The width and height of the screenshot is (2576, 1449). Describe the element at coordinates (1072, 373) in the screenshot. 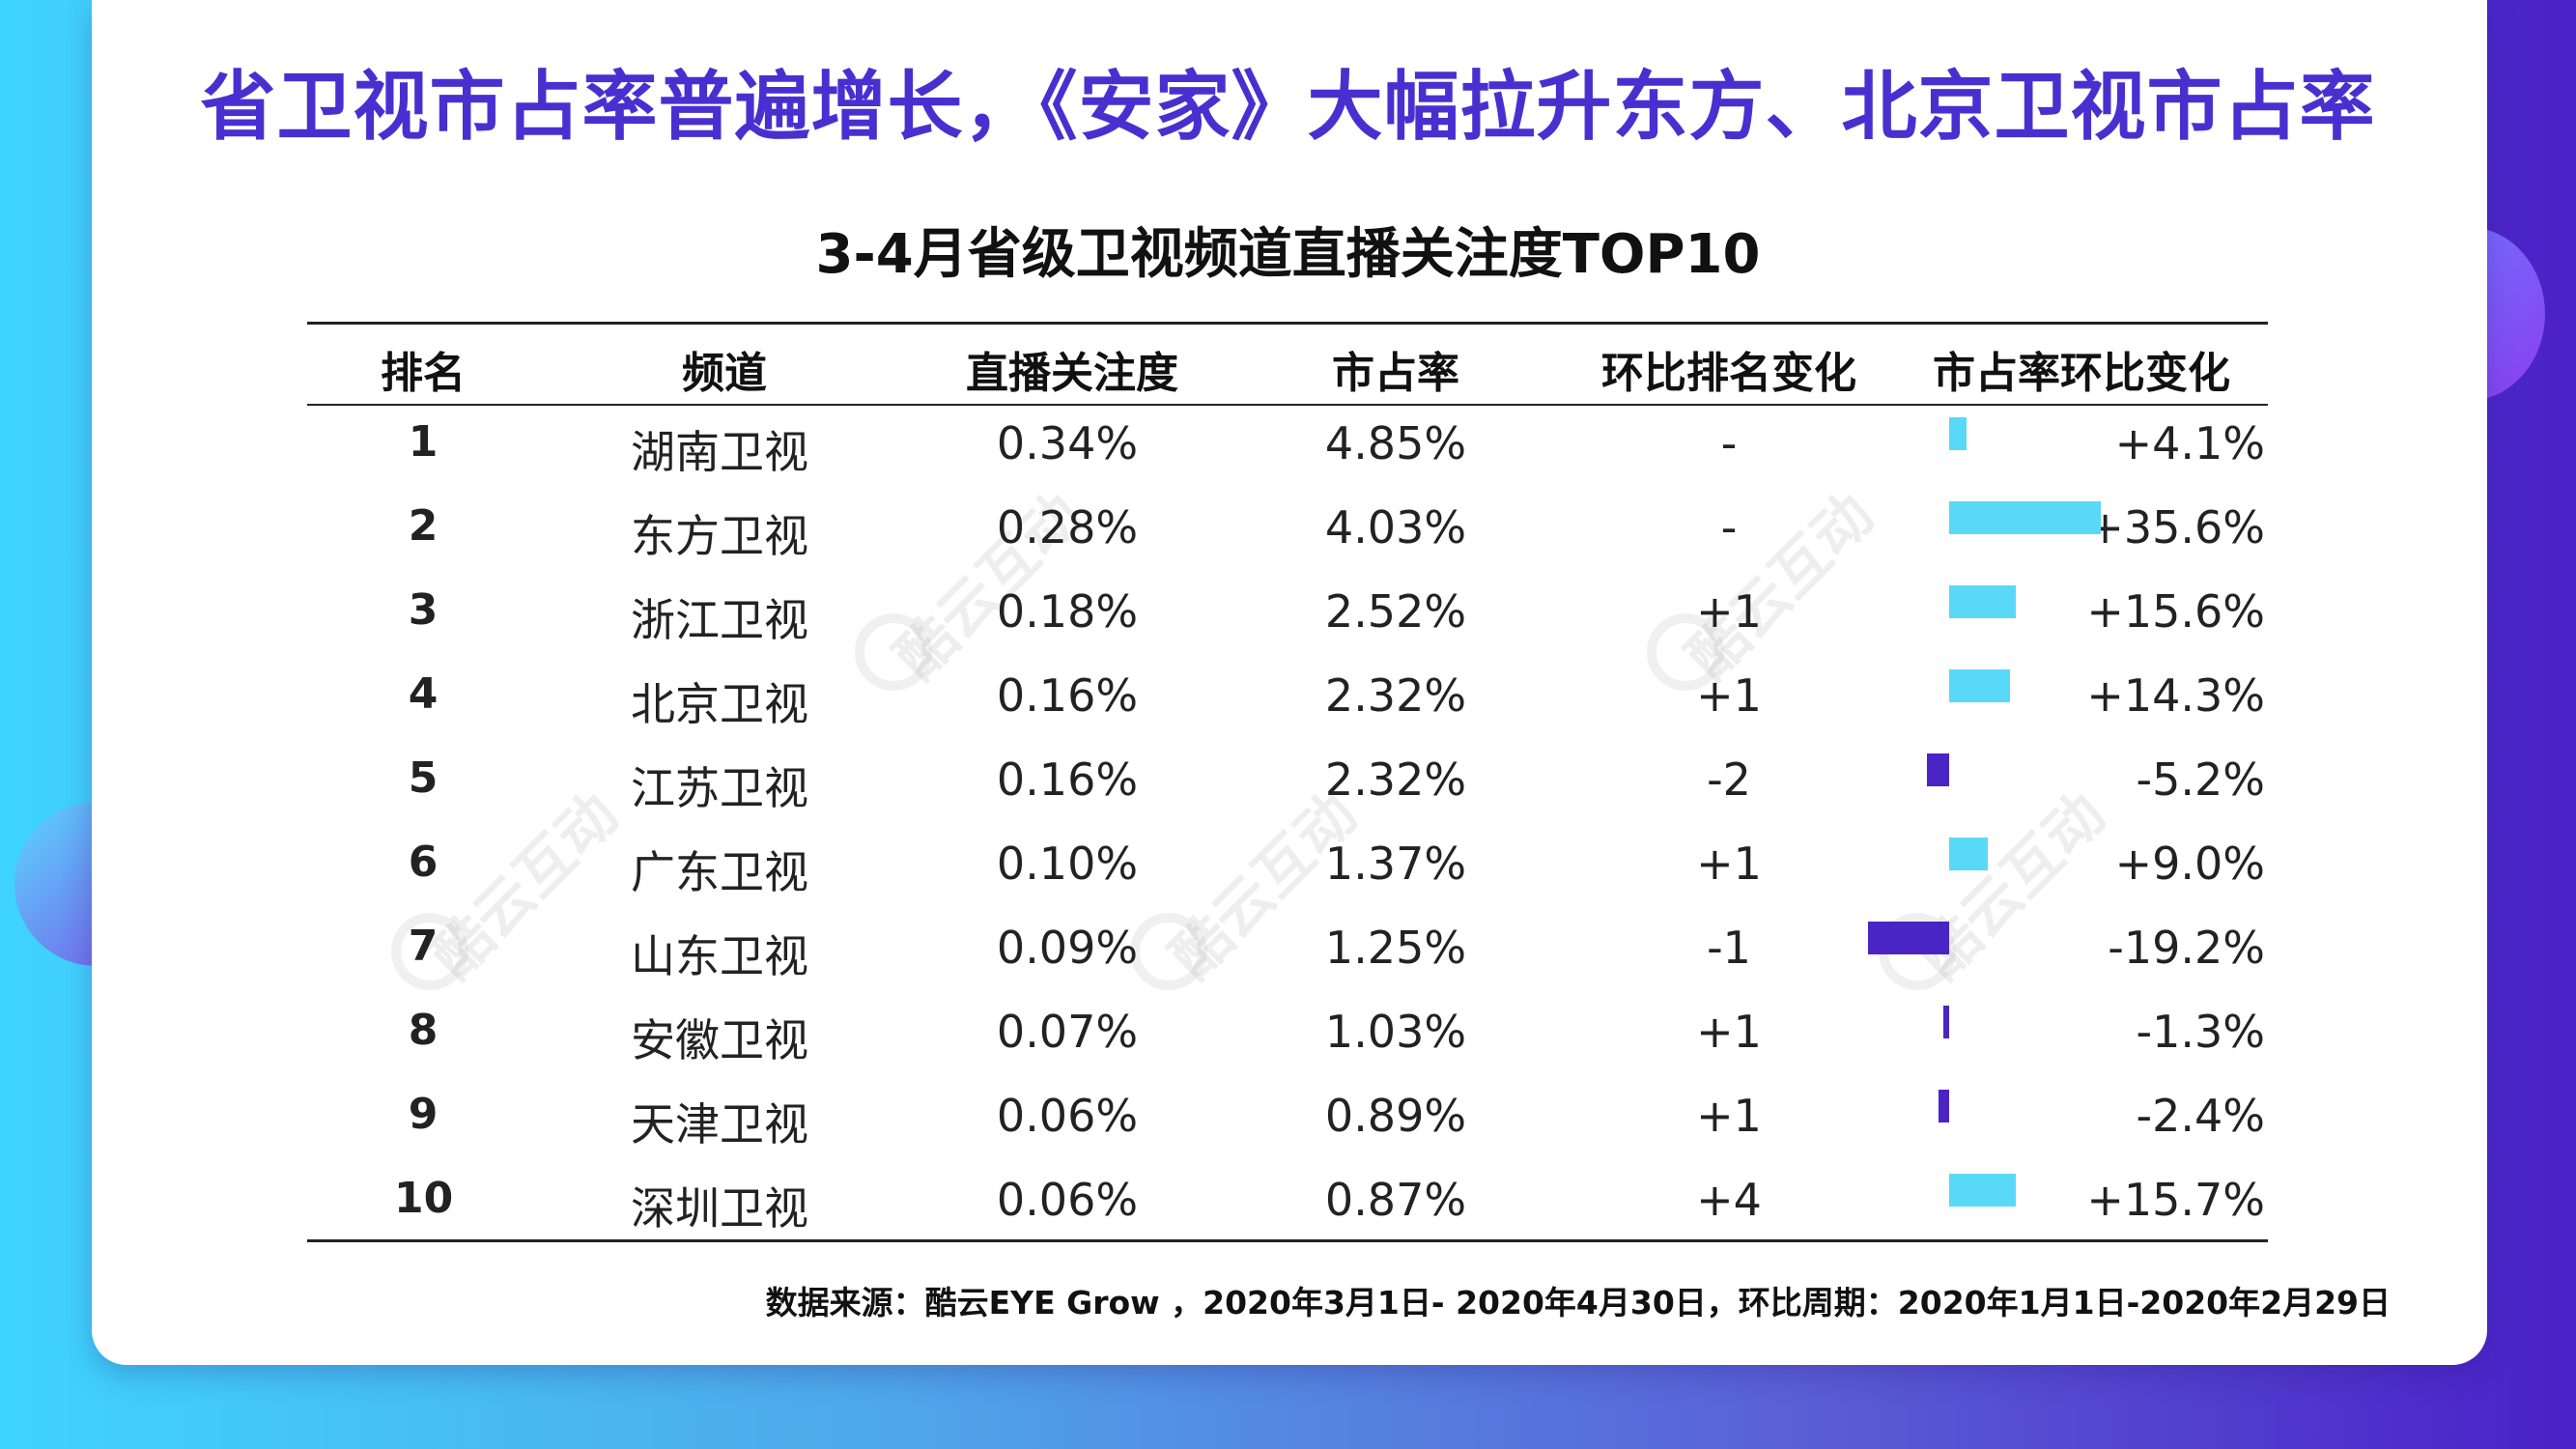

I see `header-attention: 直播关注度` at that location.